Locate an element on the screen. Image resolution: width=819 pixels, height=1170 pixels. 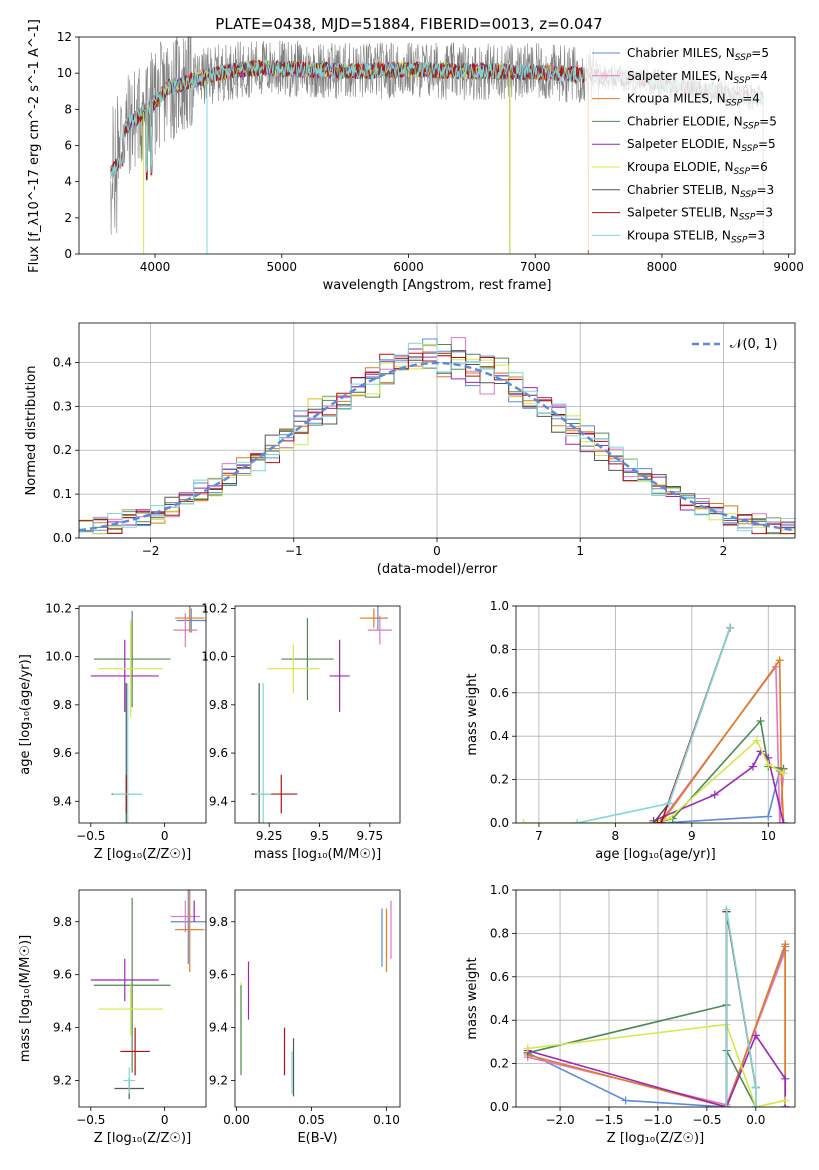
age-vs-Z-plot-area is located at coordinates (148, 714).